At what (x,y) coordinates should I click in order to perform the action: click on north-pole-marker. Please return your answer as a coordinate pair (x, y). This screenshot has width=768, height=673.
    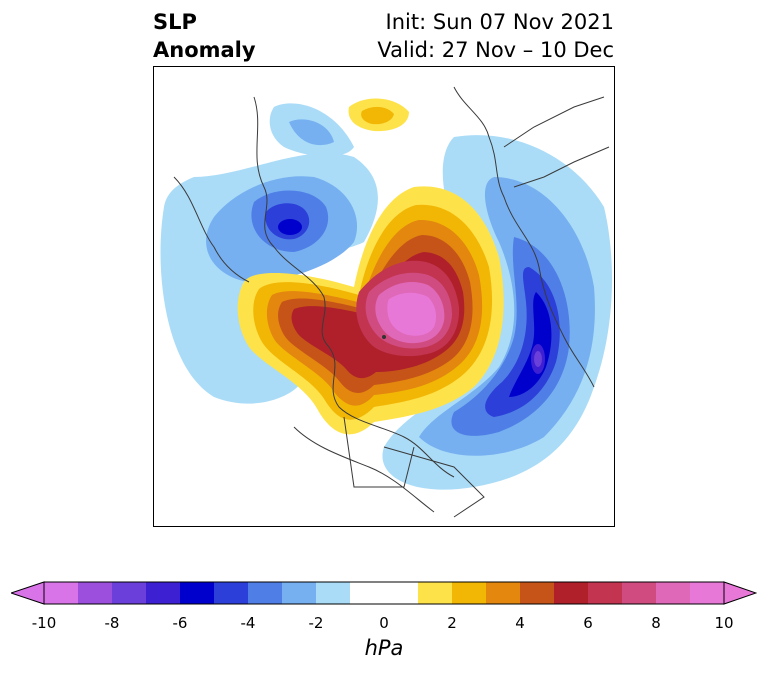
    Looking at the image, I should click on (384, 337).